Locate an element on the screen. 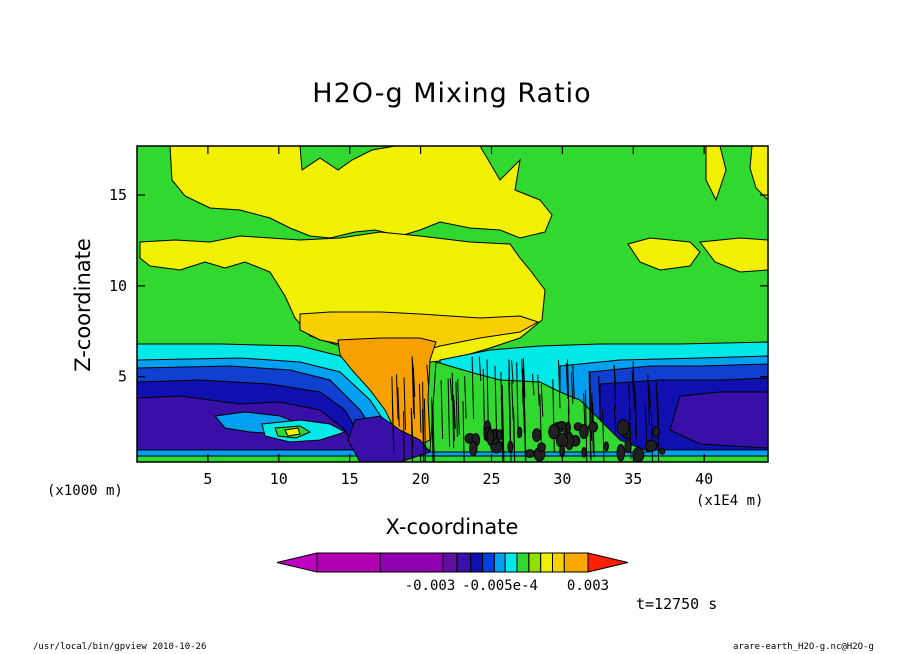 This screenshot has height=654, width=904. colorbar-tick-label: -0.003 is located at coordinates (430, 586).